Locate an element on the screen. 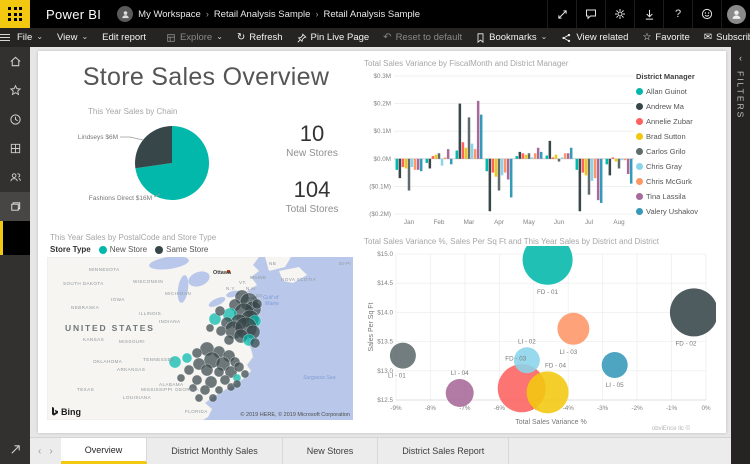 The image size is (750, 464). nav-favorites is located at coordinates (15, 90).